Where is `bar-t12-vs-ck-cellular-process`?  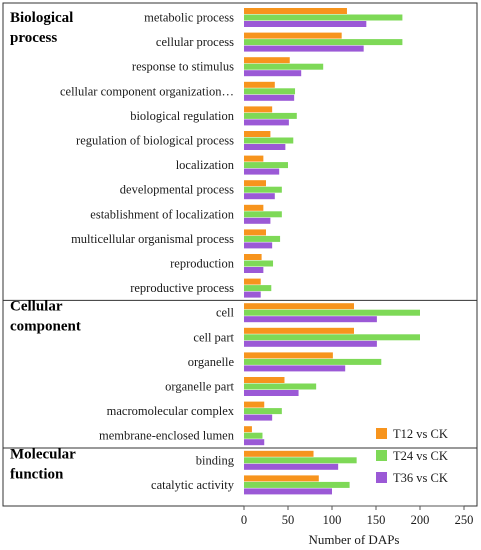
bar-t12-vs-ck-cellular-process is located at coordinates (293, 35).